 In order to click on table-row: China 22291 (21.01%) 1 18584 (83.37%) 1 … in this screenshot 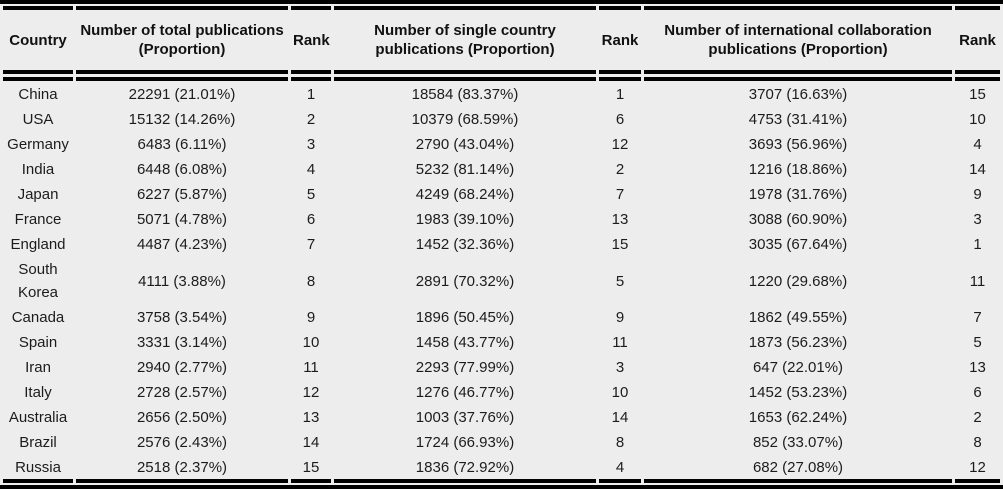, I will do `click(501, 94)`.